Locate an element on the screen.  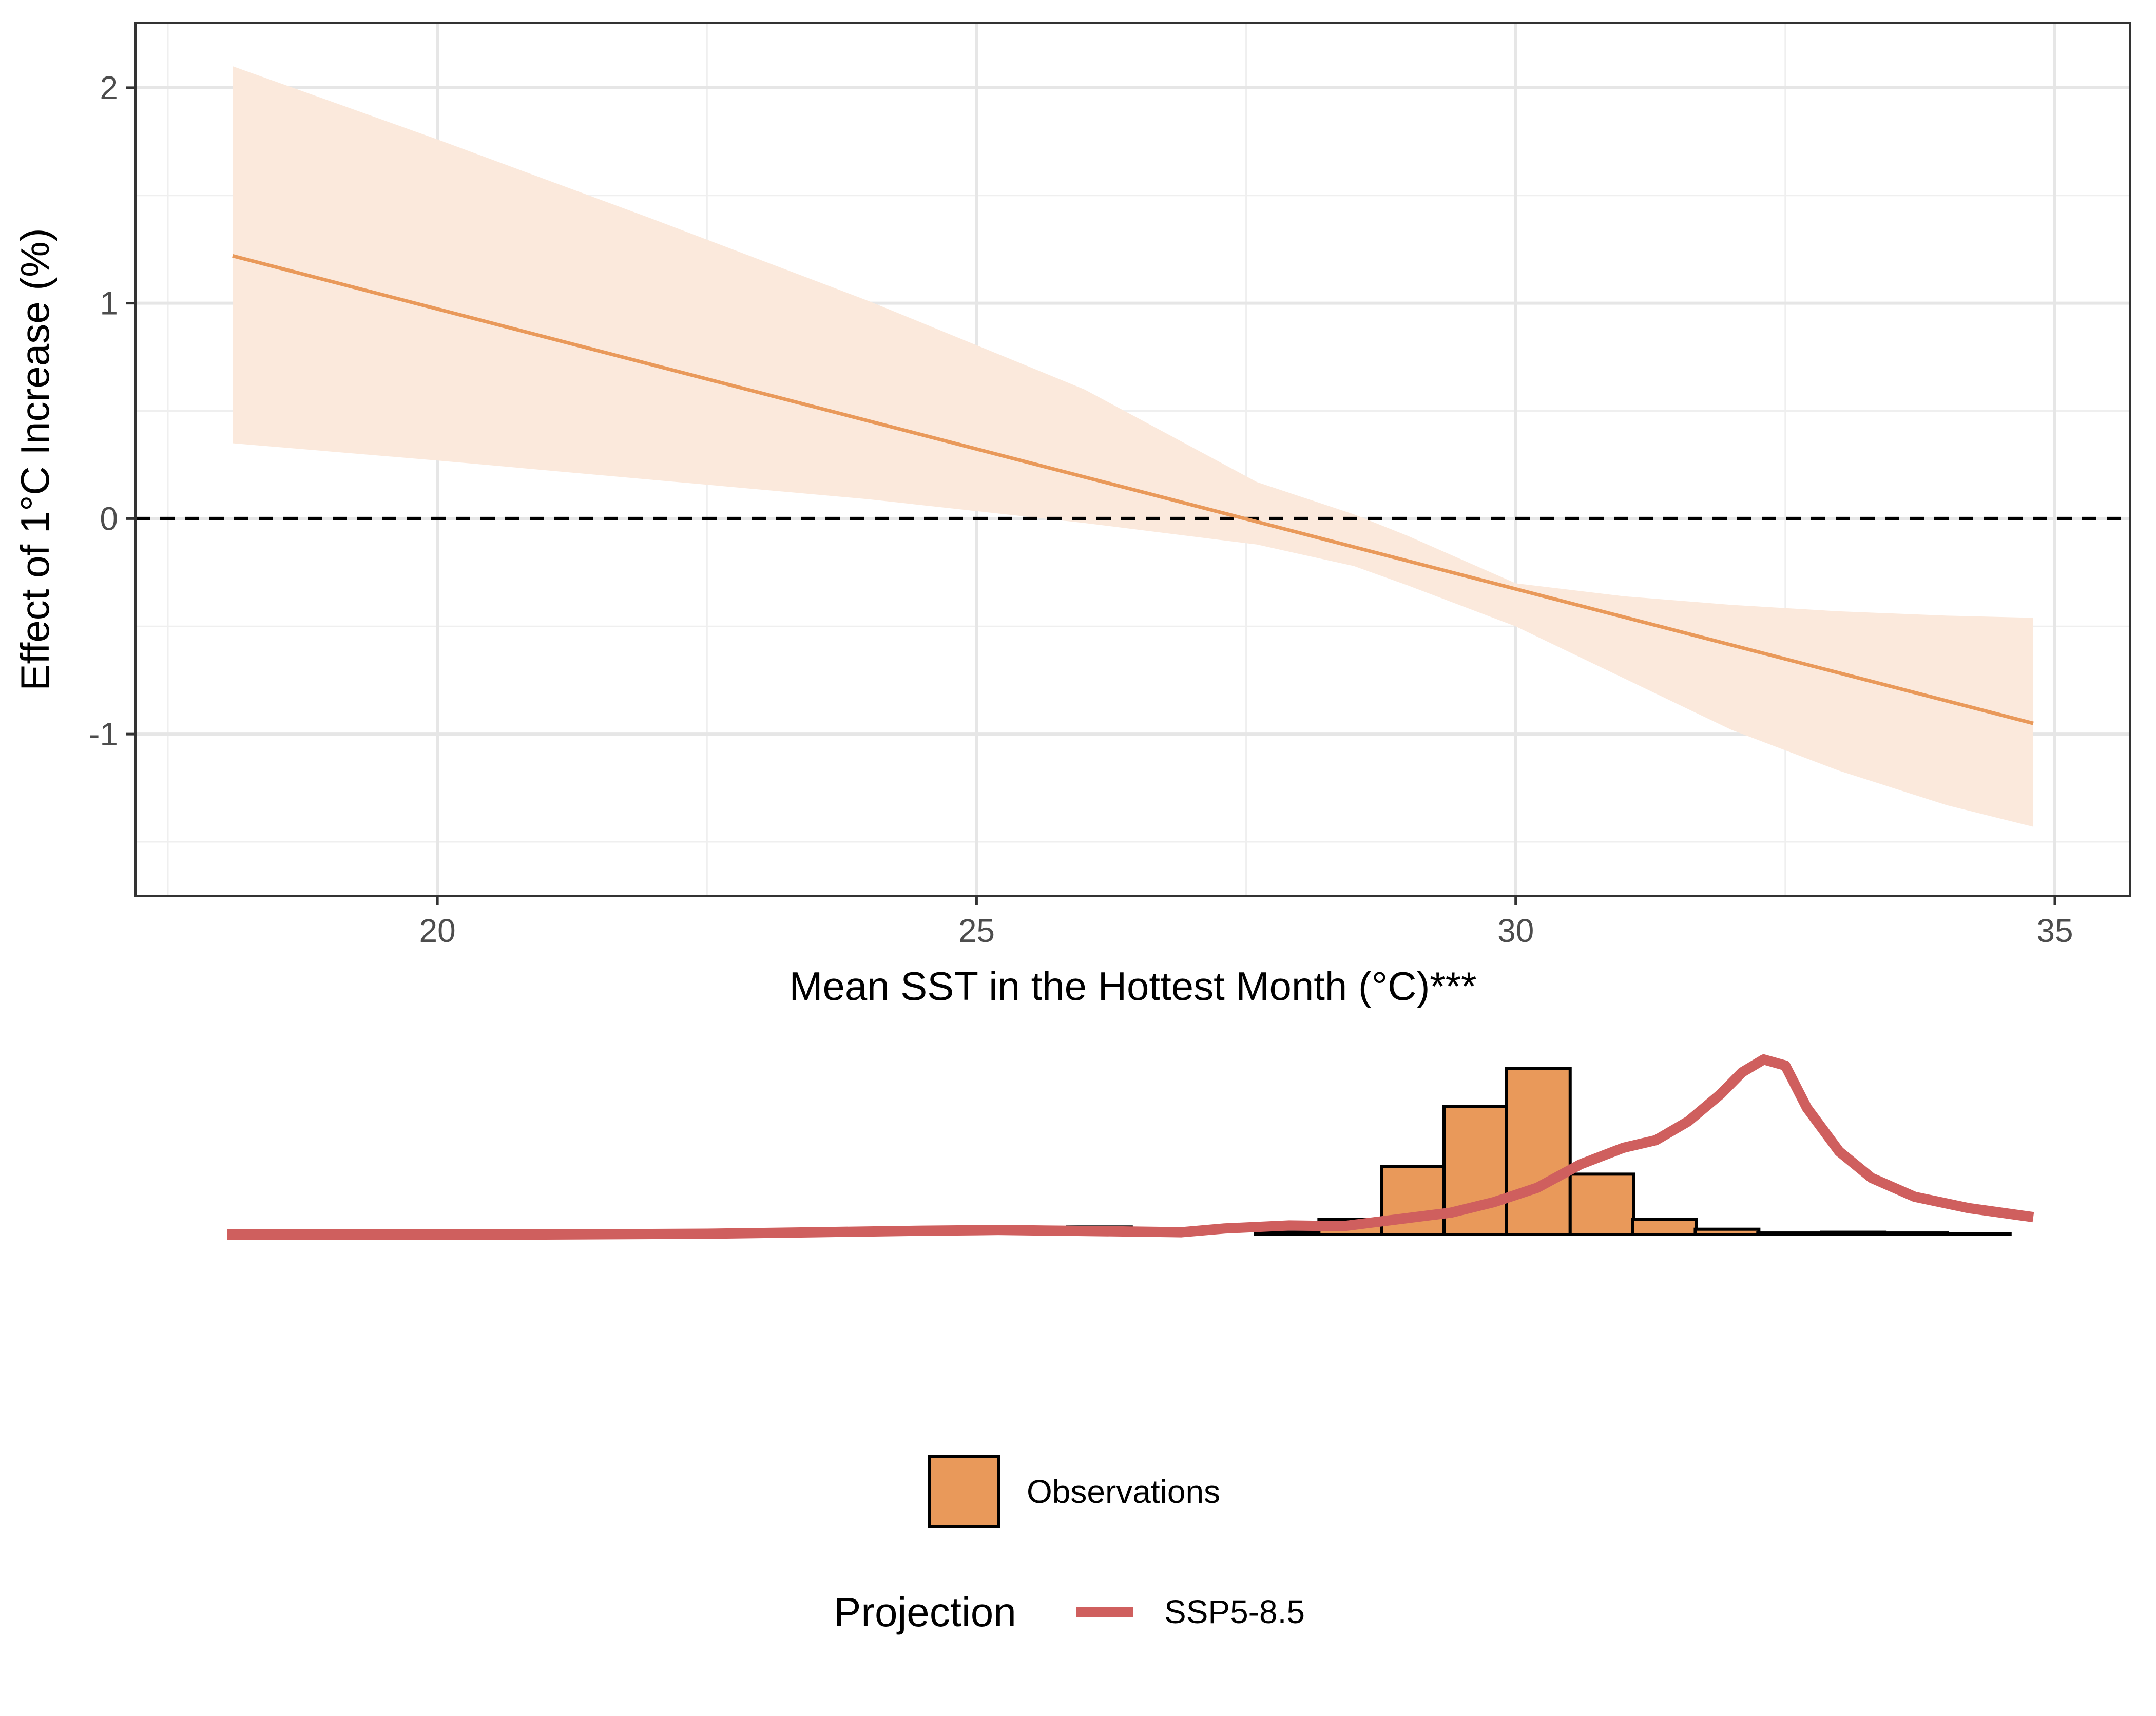
y-tick-label: 2 is located at coordinates (109, 87).